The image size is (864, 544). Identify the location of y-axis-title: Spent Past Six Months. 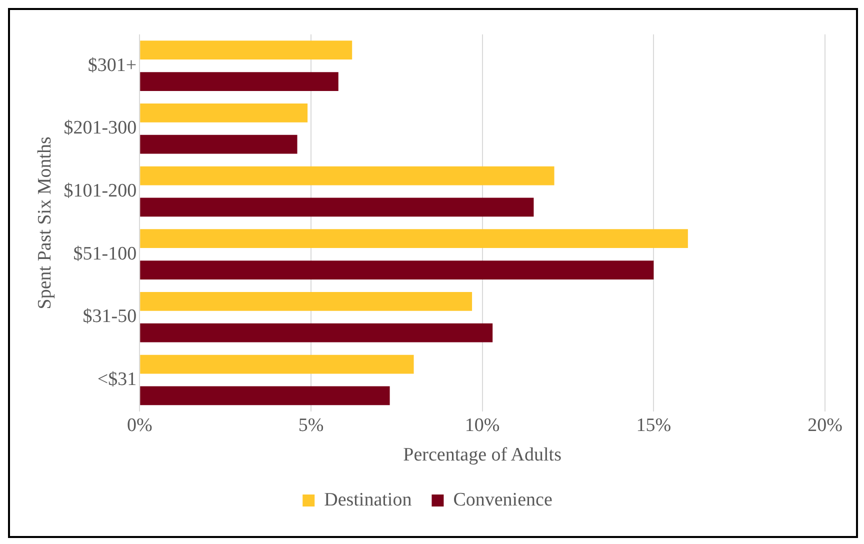
(45, 223).